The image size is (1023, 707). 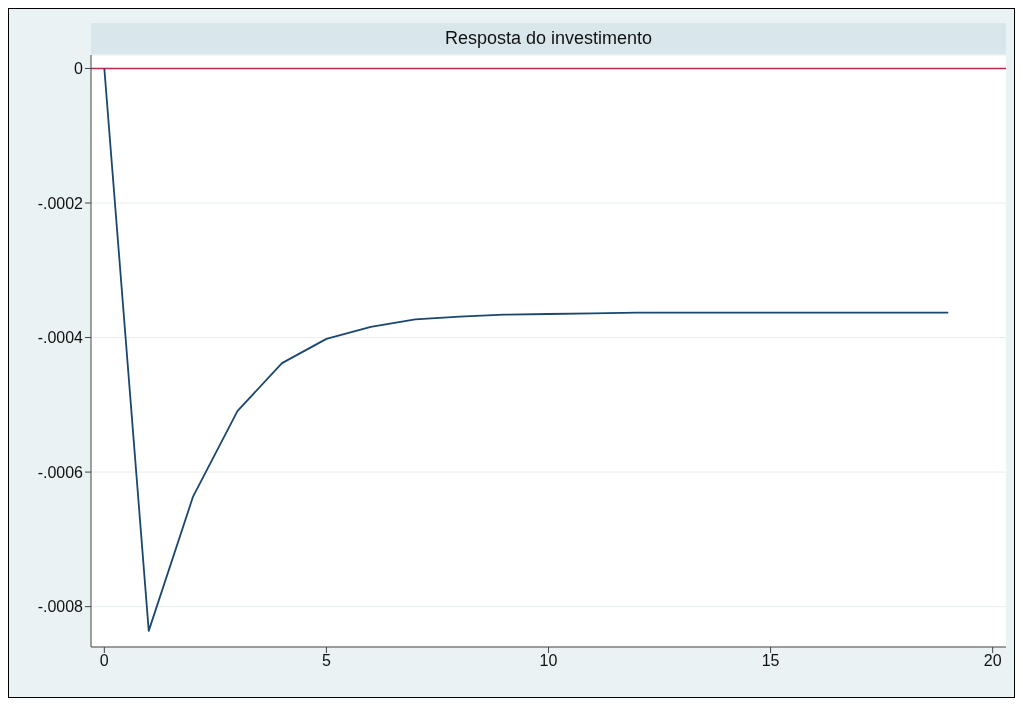 What do you see at coordinates (104, 661) in the screenshot?
I see `x-tick-label: 0` at bounding box center [104, 661].